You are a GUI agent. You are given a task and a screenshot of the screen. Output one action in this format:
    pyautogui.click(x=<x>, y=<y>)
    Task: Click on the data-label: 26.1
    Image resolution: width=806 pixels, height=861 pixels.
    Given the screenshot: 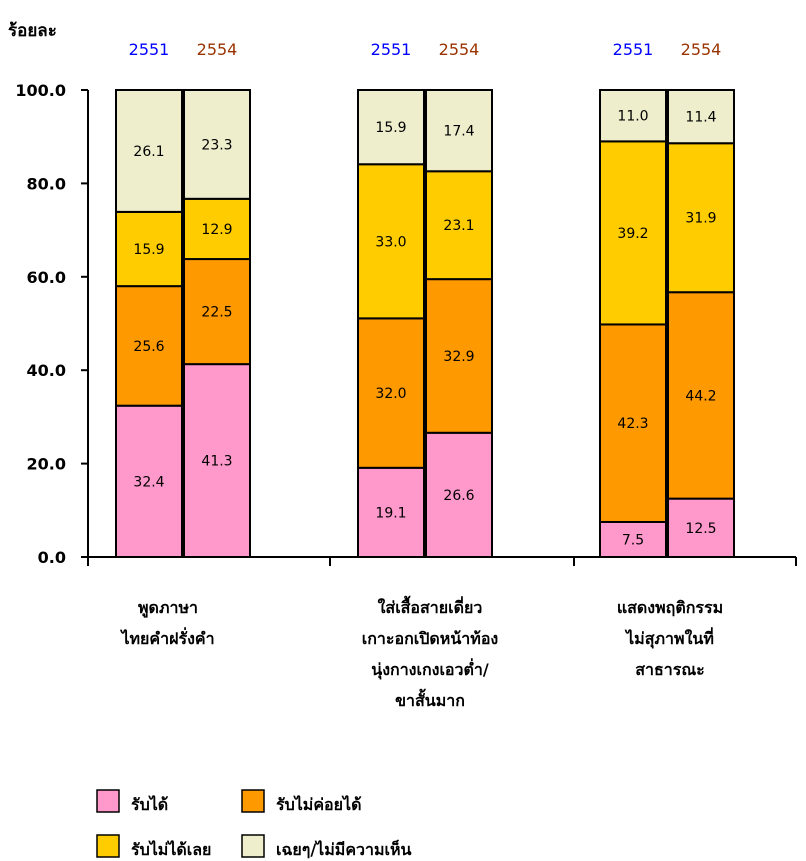 What is the action you would take?
    pyautogui.click(x=148, y=152)
    